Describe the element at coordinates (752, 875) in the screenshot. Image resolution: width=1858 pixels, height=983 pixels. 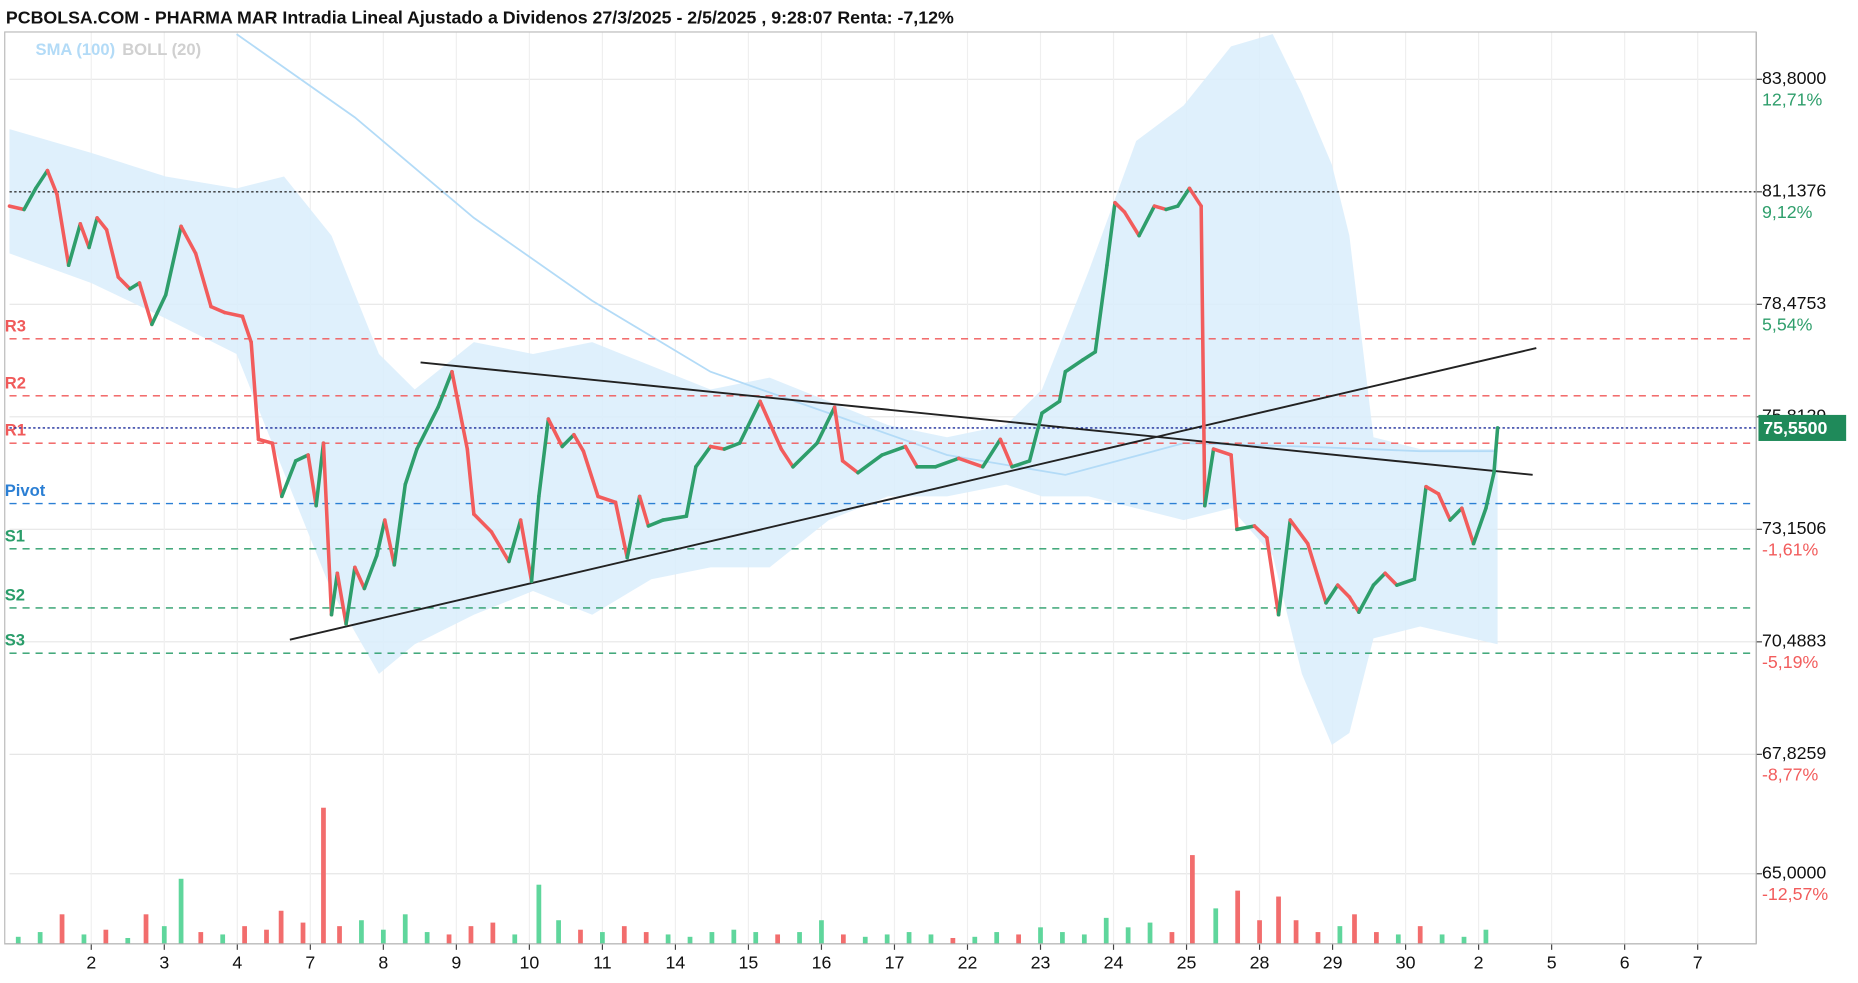
I see `volume` at that location.